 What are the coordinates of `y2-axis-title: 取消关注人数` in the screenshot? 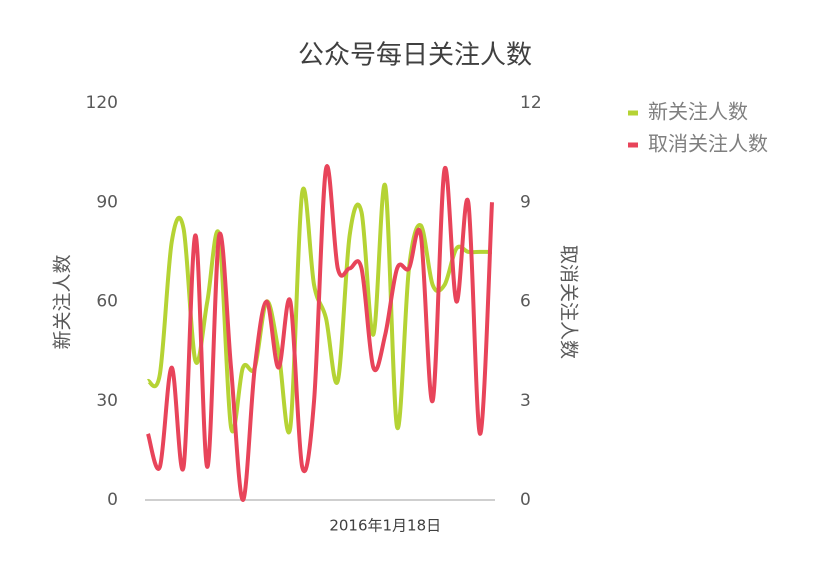 It's located at (569, 302).